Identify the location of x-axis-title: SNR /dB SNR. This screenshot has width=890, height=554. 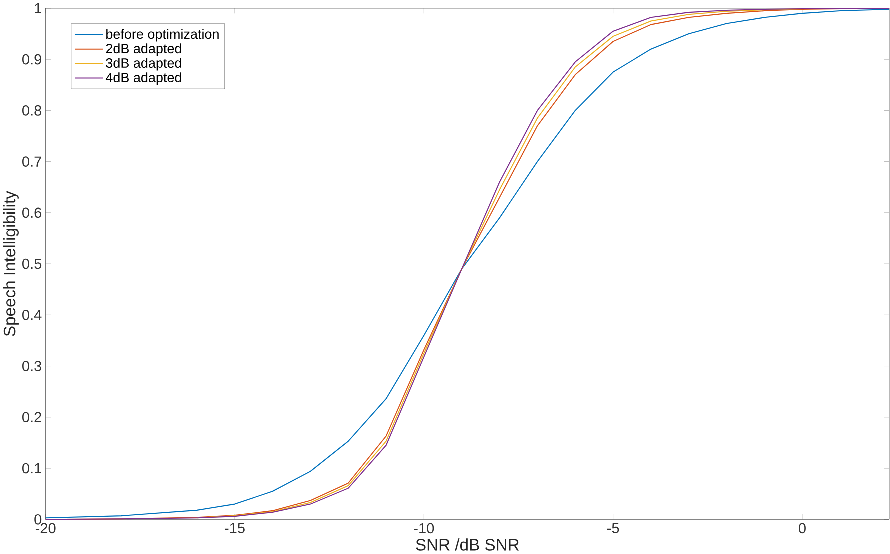
(468, 544).